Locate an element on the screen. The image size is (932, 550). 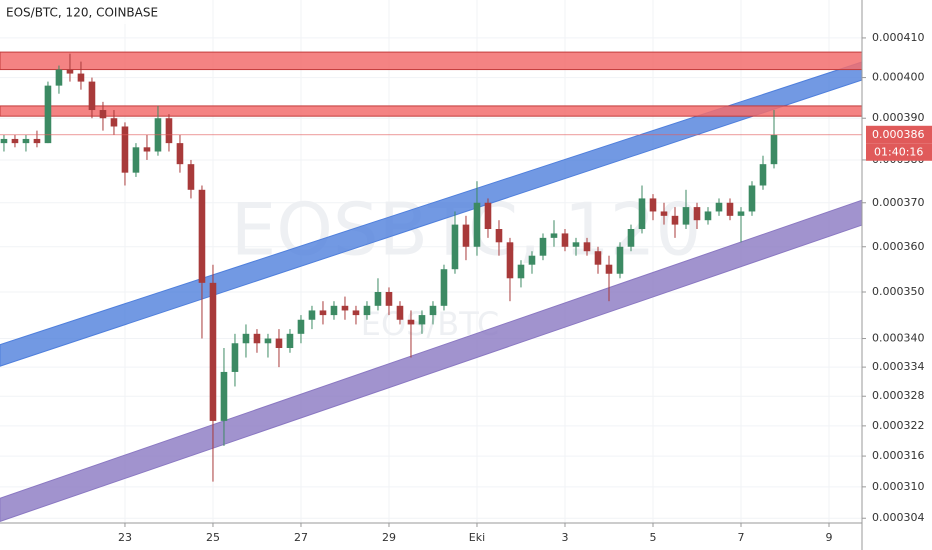
x-tick-label: 29 is located at coordinates (389, 537).